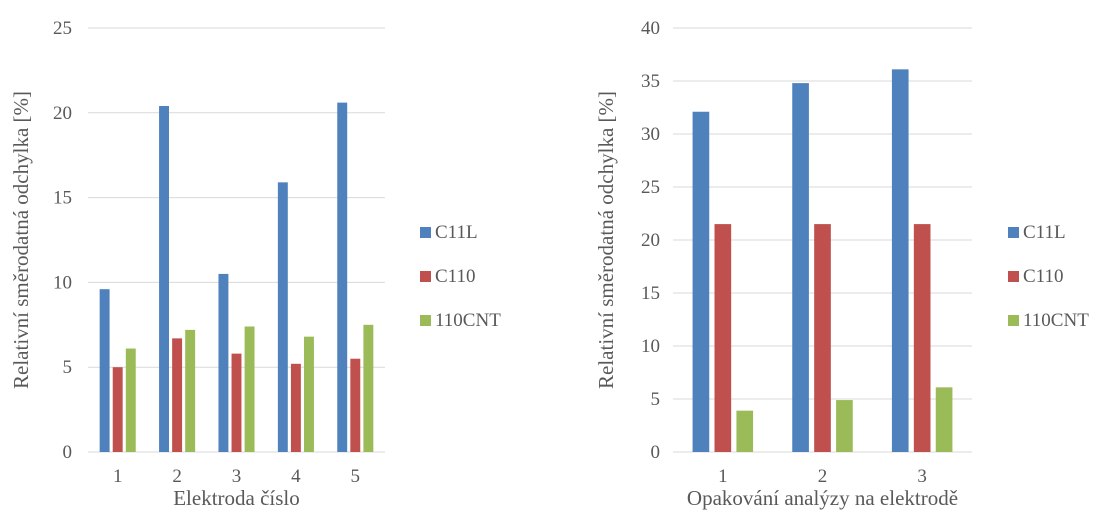  I want to click on y-tick-label: 30, so click(650, 134).